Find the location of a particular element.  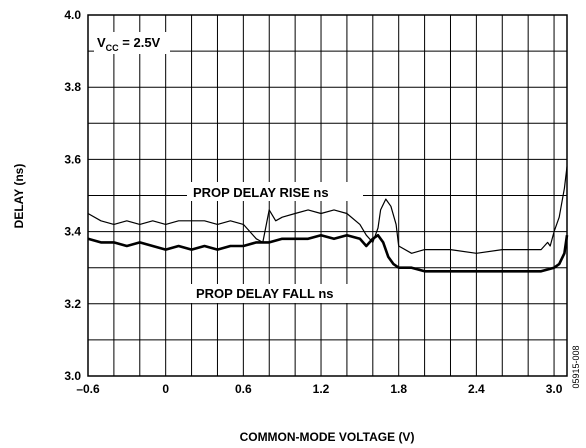

y-tick-label: 3.8 is located at coordinates (72, 87).